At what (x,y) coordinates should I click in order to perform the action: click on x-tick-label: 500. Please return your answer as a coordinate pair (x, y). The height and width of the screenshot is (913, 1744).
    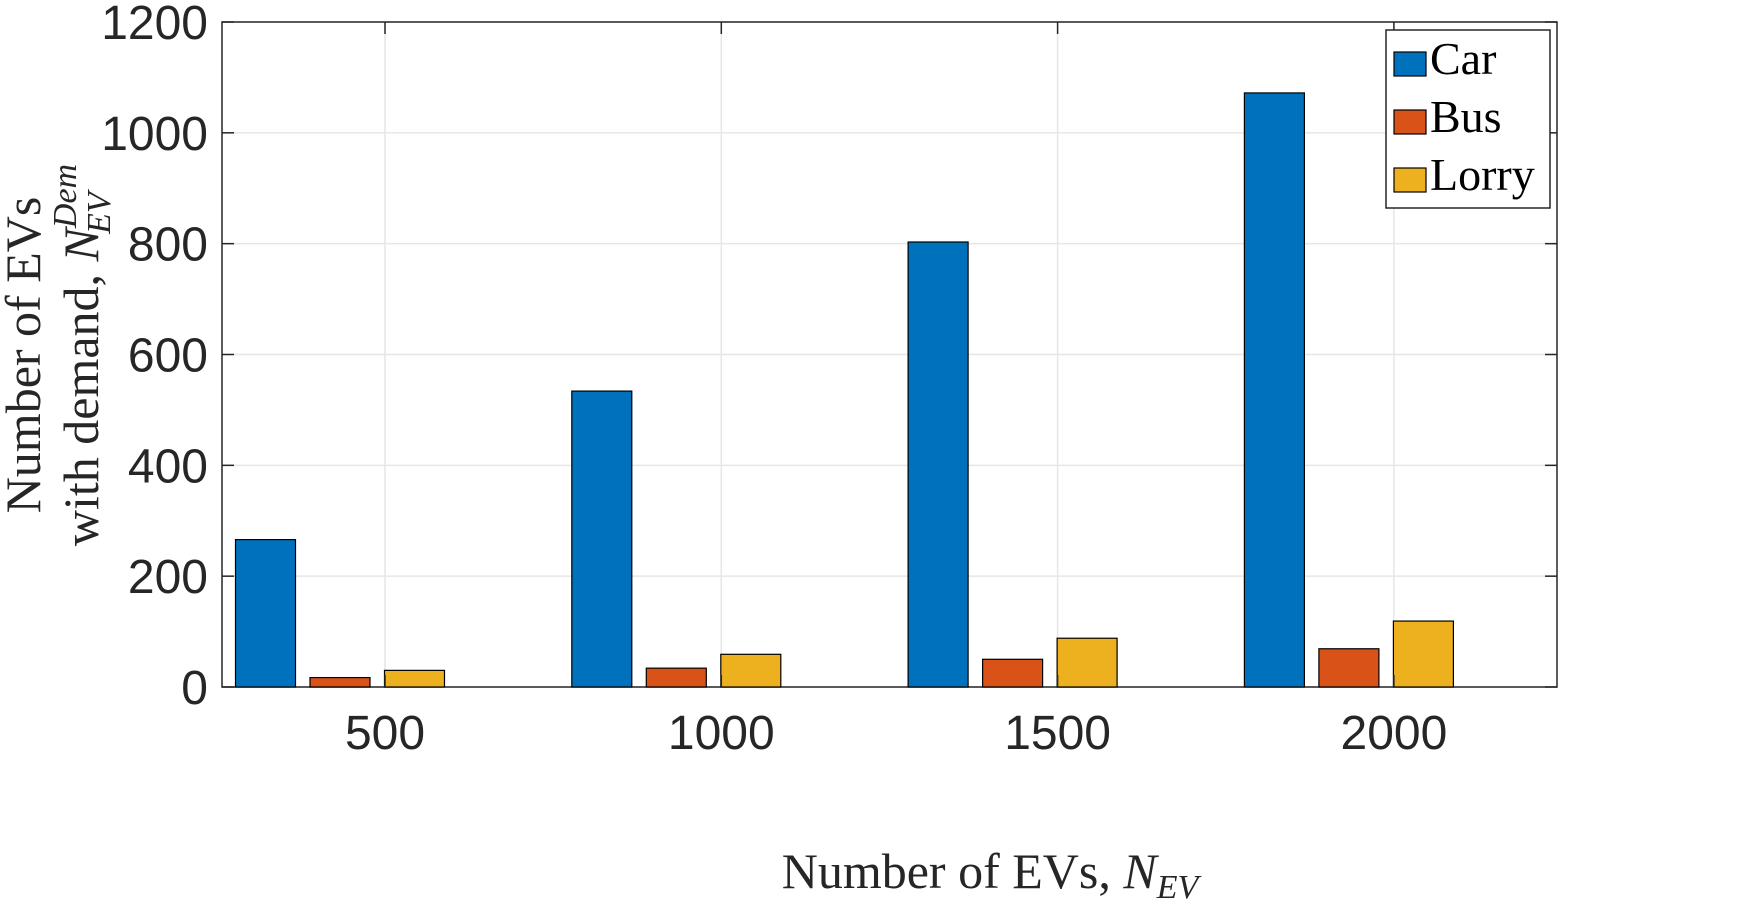
    Looking at the image, I should click on (385, 733).